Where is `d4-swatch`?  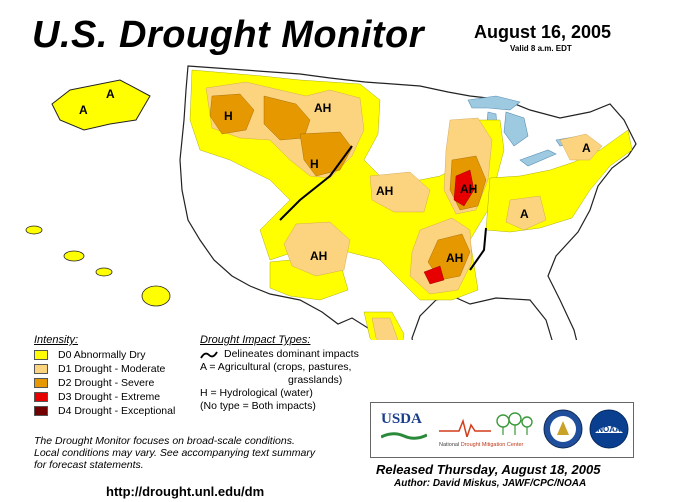 d4-swatch is located at coordinates (41, 411).